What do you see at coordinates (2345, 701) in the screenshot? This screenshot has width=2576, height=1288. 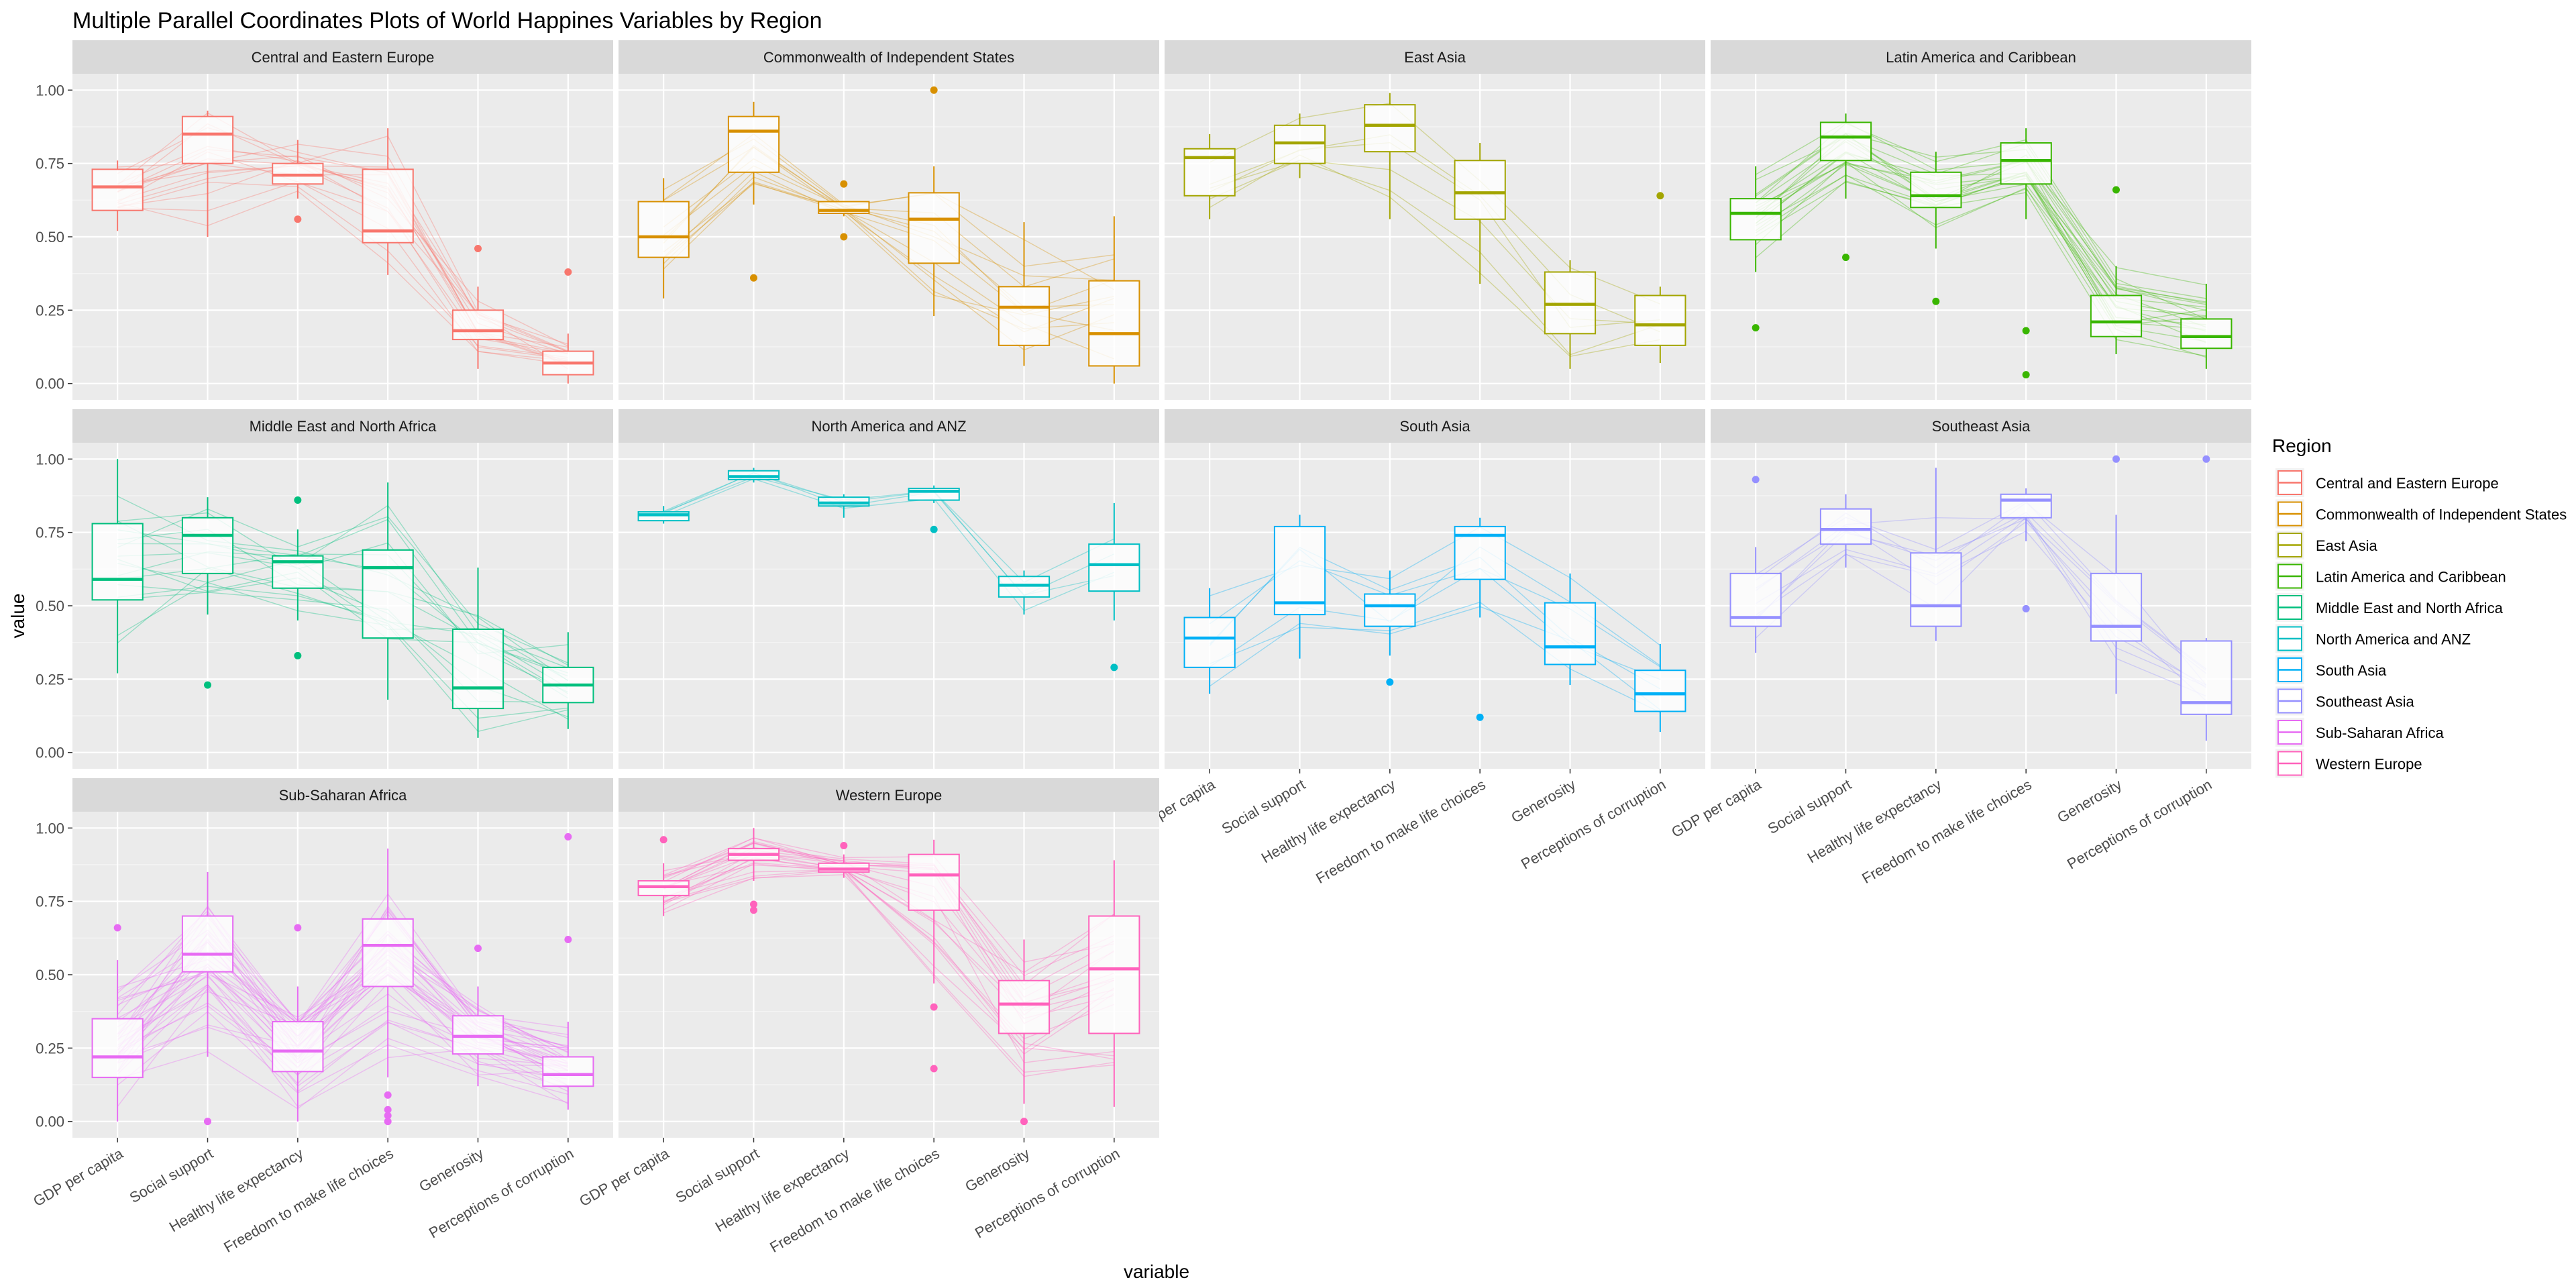 I see `legend-item: Southeast Asia` at bounding box center [2345, 701].